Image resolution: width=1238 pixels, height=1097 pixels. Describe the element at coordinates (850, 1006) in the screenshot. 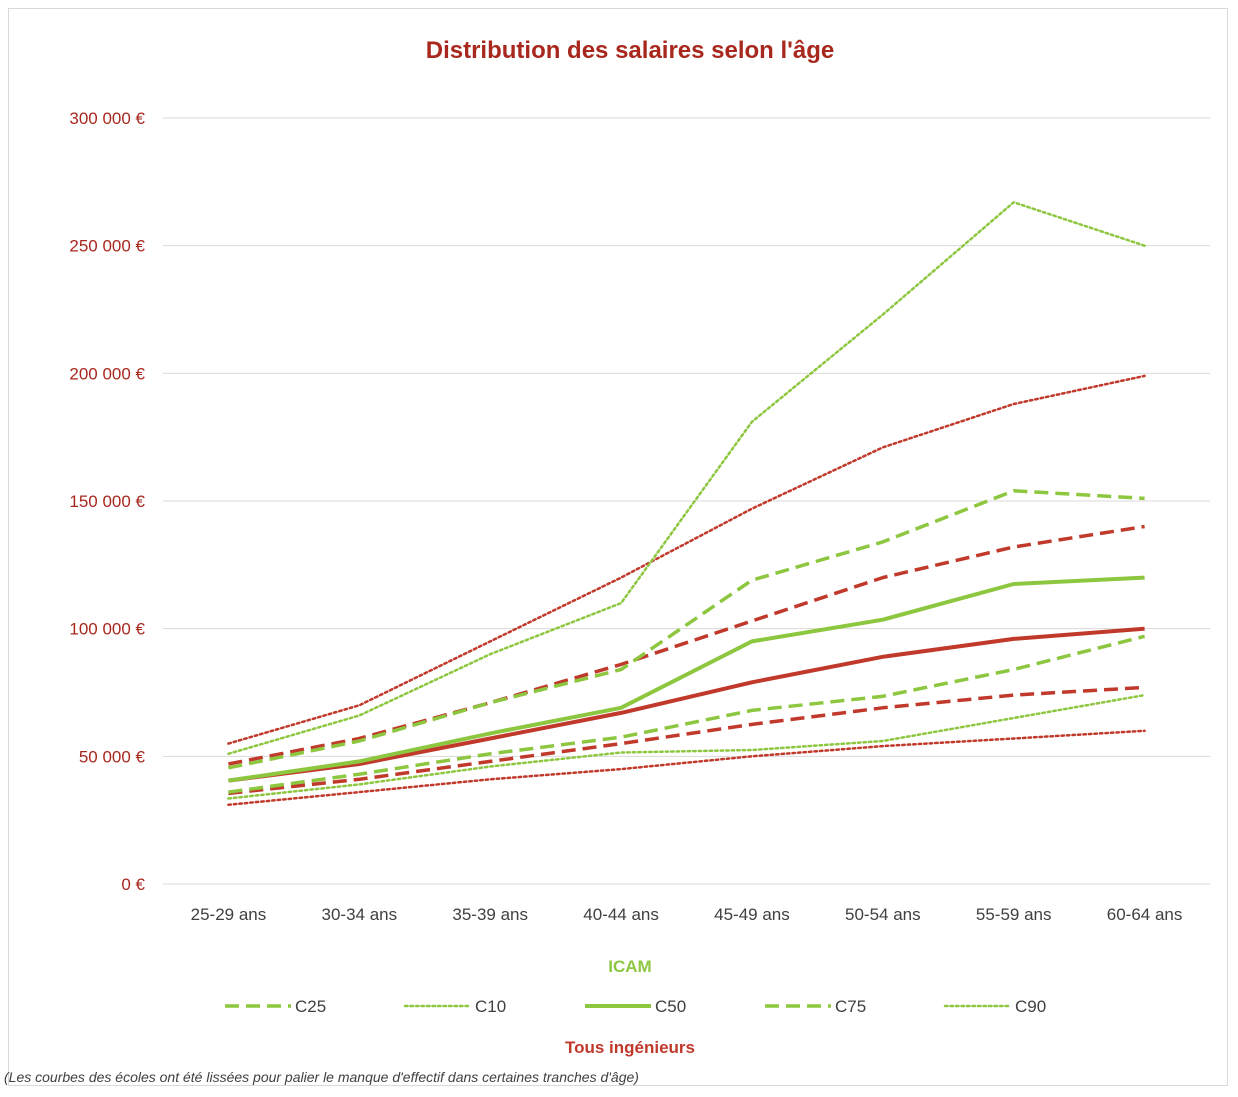

I see `legend-label-c75: C75` at that location.